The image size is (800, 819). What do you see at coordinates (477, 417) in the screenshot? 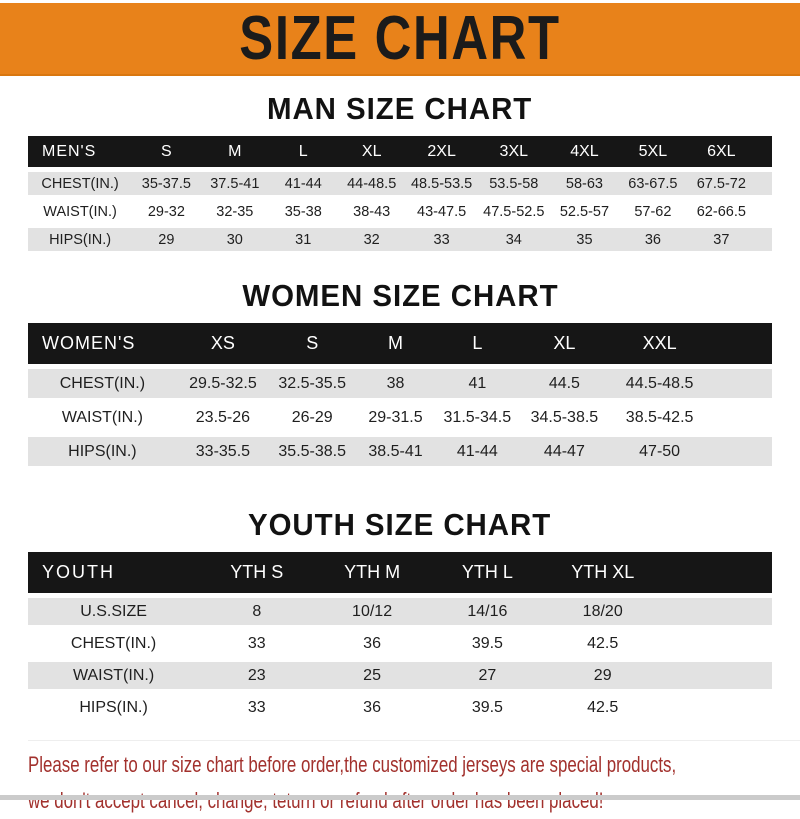
I see `measure-value: 31.5-34.5` at bounding box center [477, 417].